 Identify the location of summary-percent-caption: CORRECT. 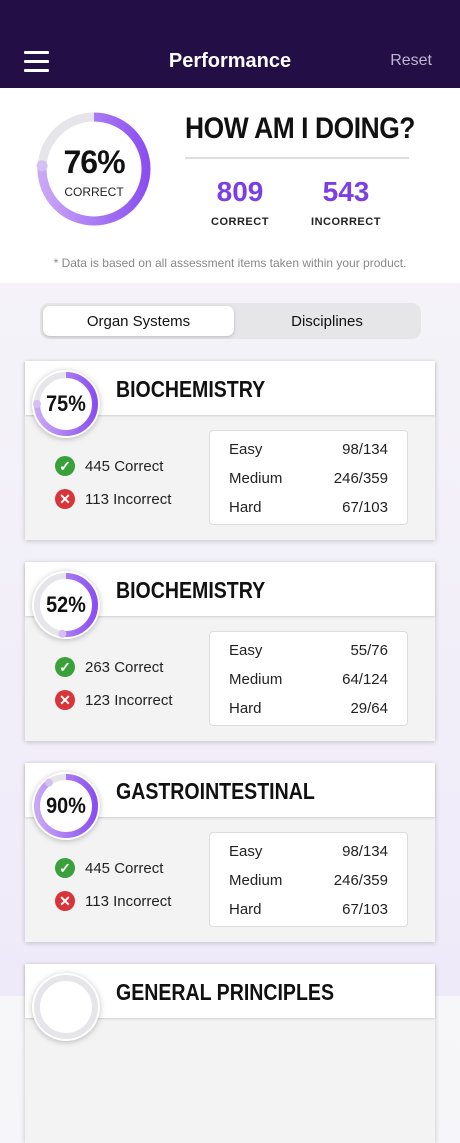
(94, 192).